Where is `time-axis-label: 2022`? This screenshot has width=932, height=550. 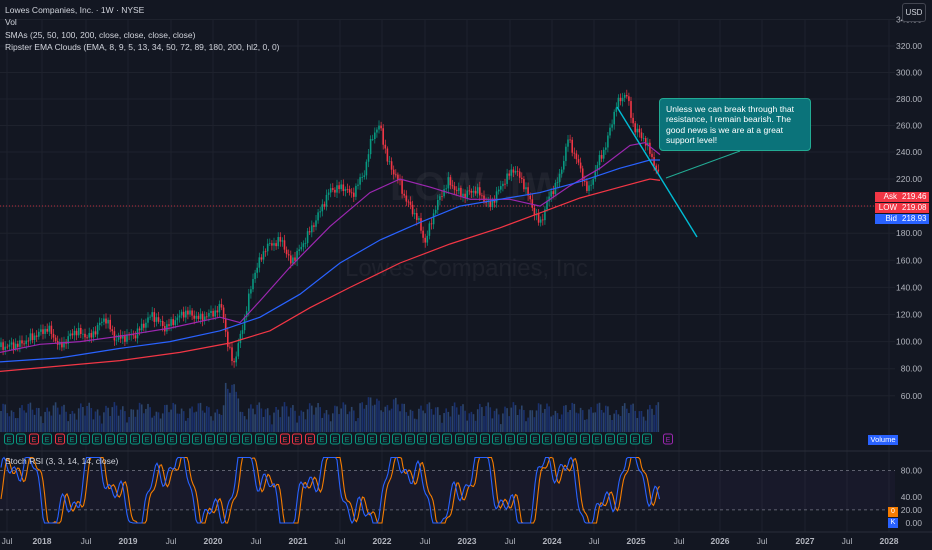
time-axis-label: 2022 is located at coordinates (382, 541).